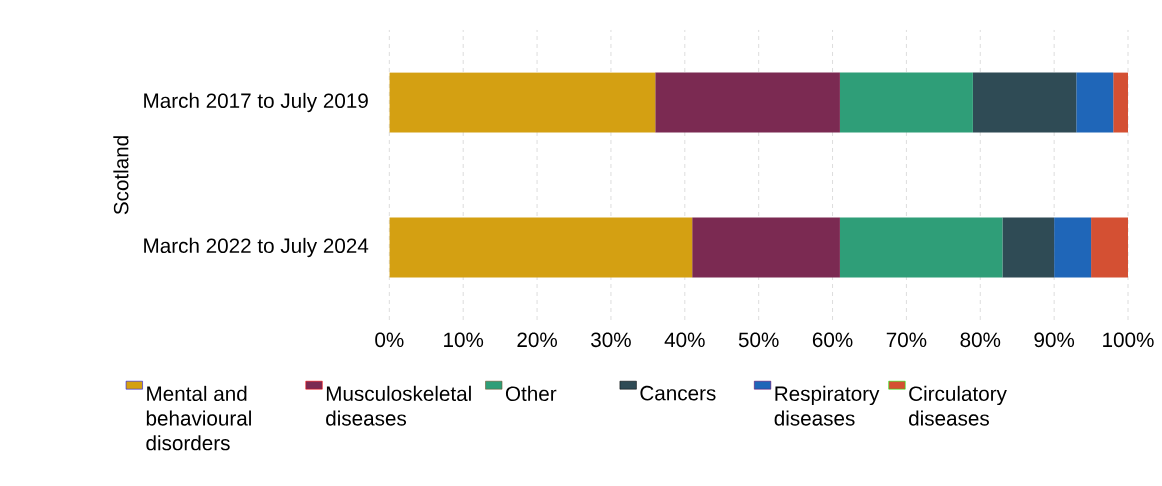 This screenshot has height=486, width=1162. Describe the element at coordinates (684, 340) in the screenshot. I see `x-tick-label: 40%` at that location.